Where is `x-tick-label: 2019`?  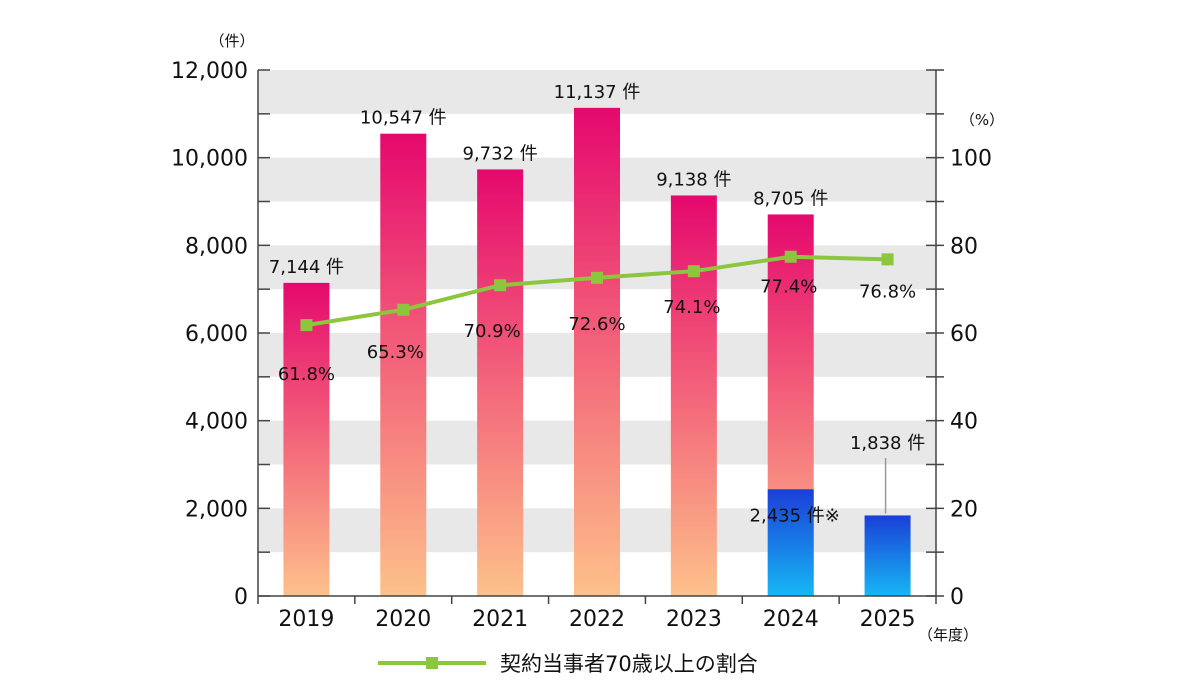
x-tick-label: 2019 is located at coordinates (306, 619).